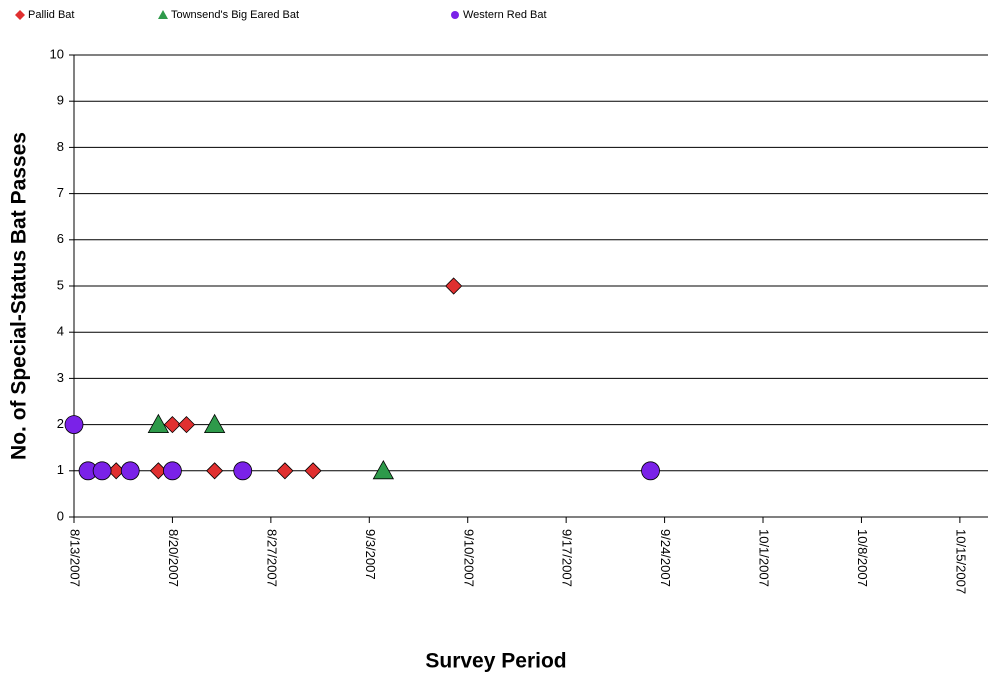  What do you see at coordinates (19, 296) in the screenshot?
I see `y-axis-title: No. of Special-Status Bat Passes` at bounding box center [19, 296].